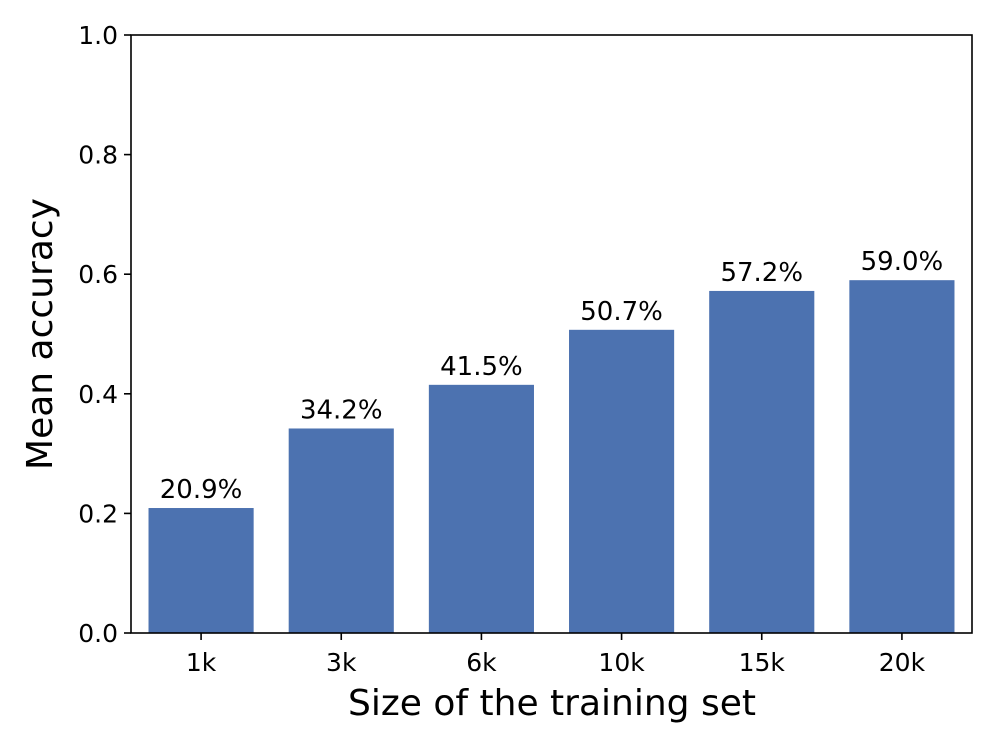 This screenshot has width=996, height=747. What do you see at coordinates (621, 662) in the screenshot?
I see `x-tick-label-10k: 10k` at bounding box center [621, 662].